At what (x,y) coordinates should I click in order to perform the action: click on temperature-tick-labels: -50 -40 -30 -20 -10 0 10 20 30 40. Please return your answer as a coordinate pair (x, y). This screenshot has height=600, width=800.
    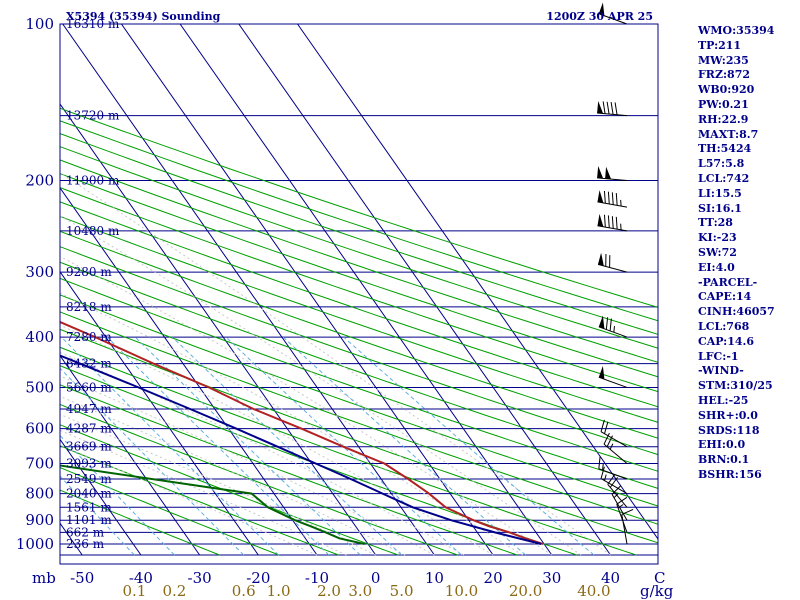
    Looking at the image, I should click on (345, 578).